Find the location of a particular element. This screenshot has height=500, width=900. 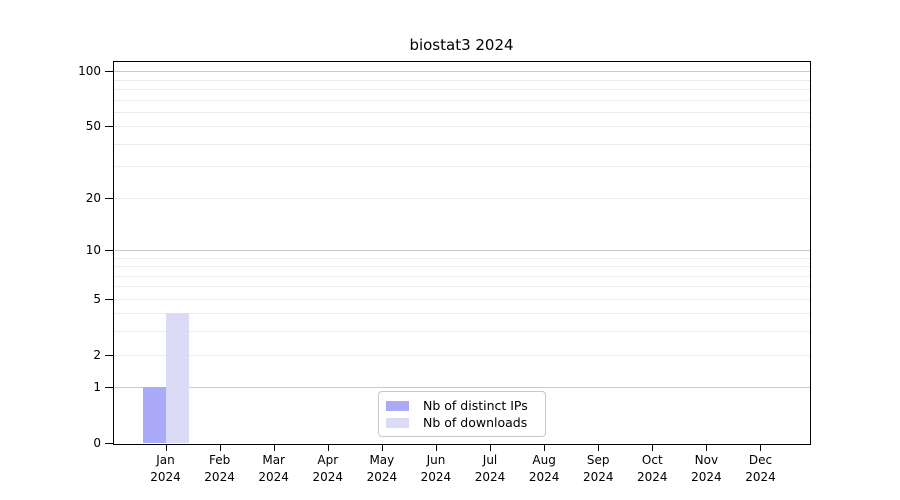

x-tick-month: Oct is located at coordinates (652, 460).